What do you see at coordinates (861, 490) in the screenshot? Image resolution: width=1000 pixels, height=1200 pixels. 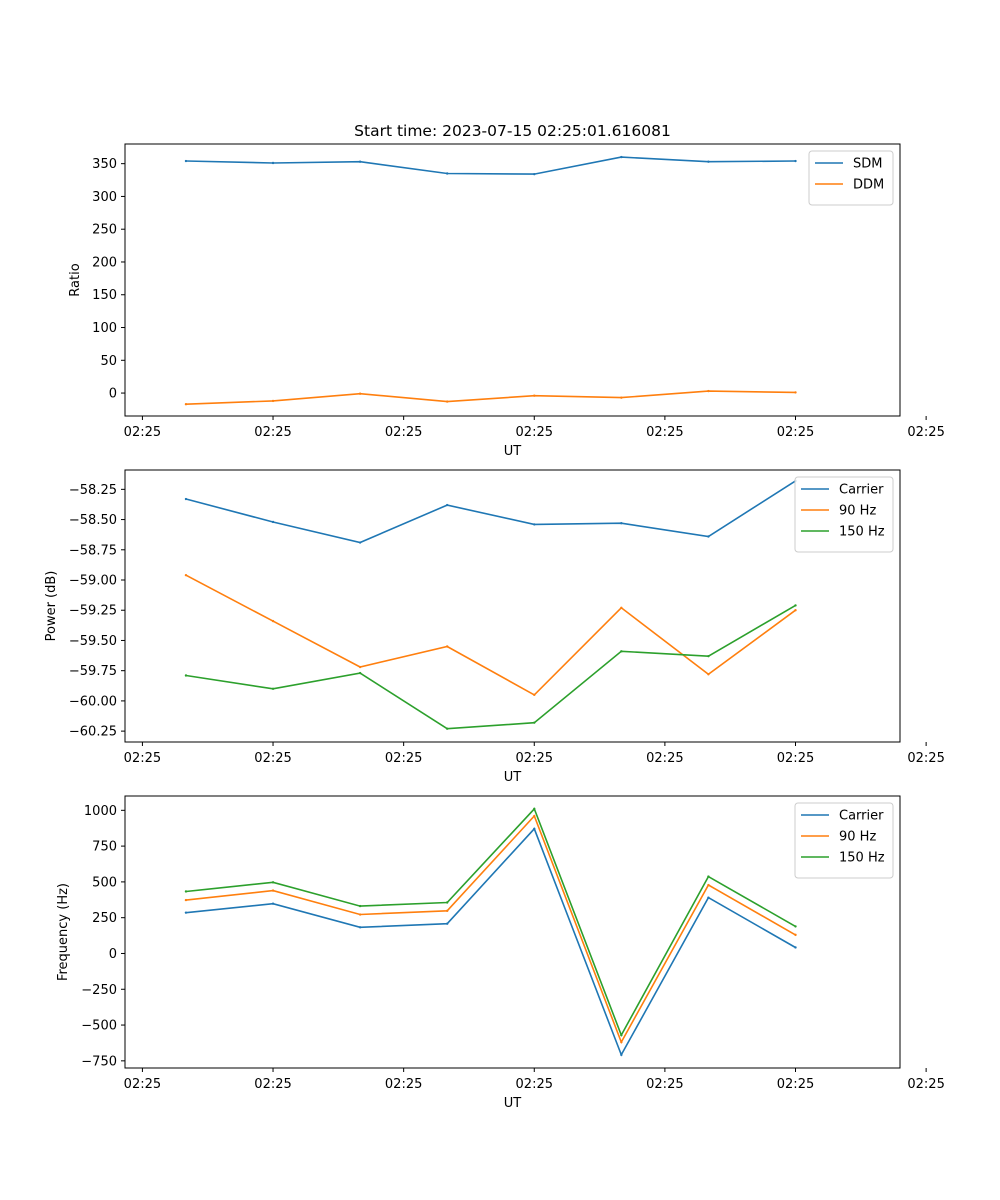 I see `legend-label: Carrier` at bounding box center [861, 490].